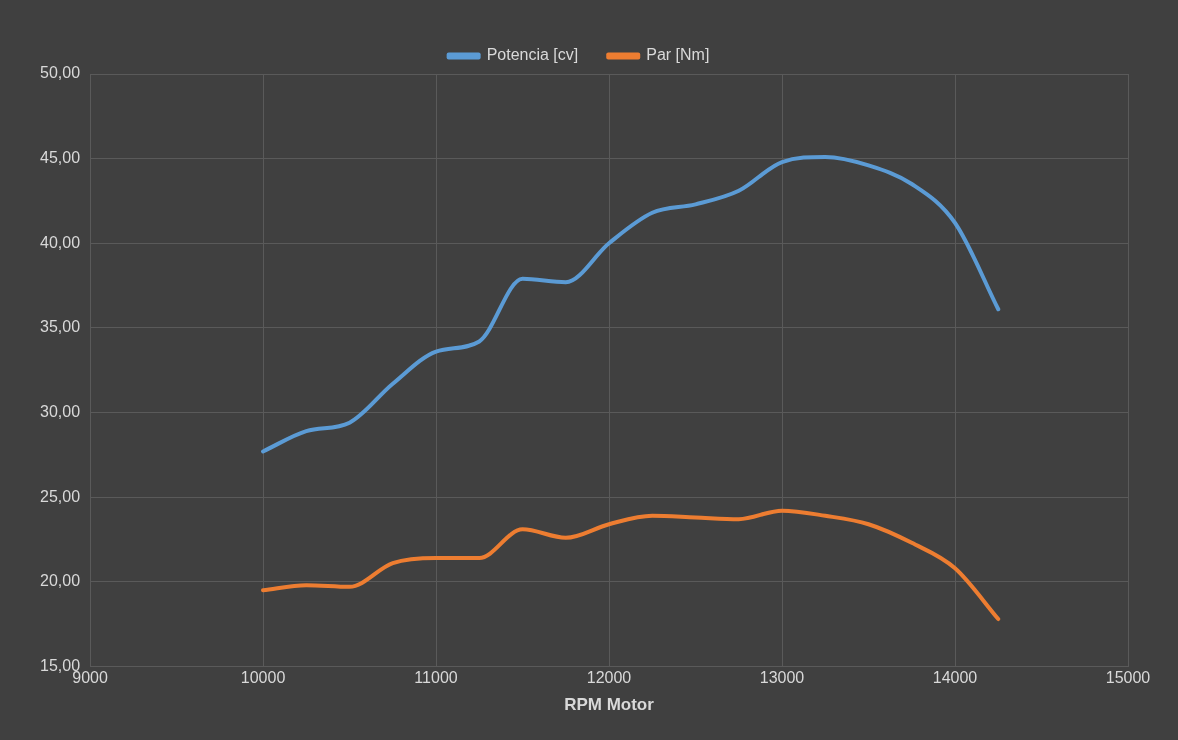  Describe the element at coordinates (60, 411) in the screenshot. I see `y-tick-label: 30,00` at that location.